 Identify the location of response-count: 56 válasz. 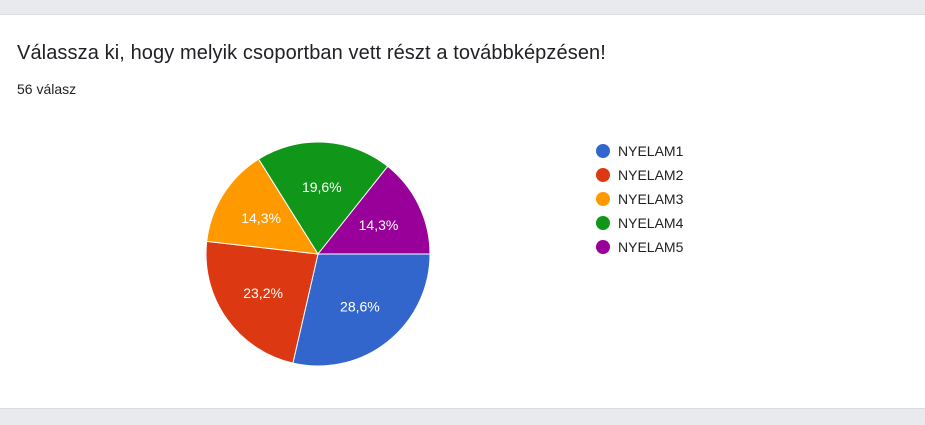
(47, 89).